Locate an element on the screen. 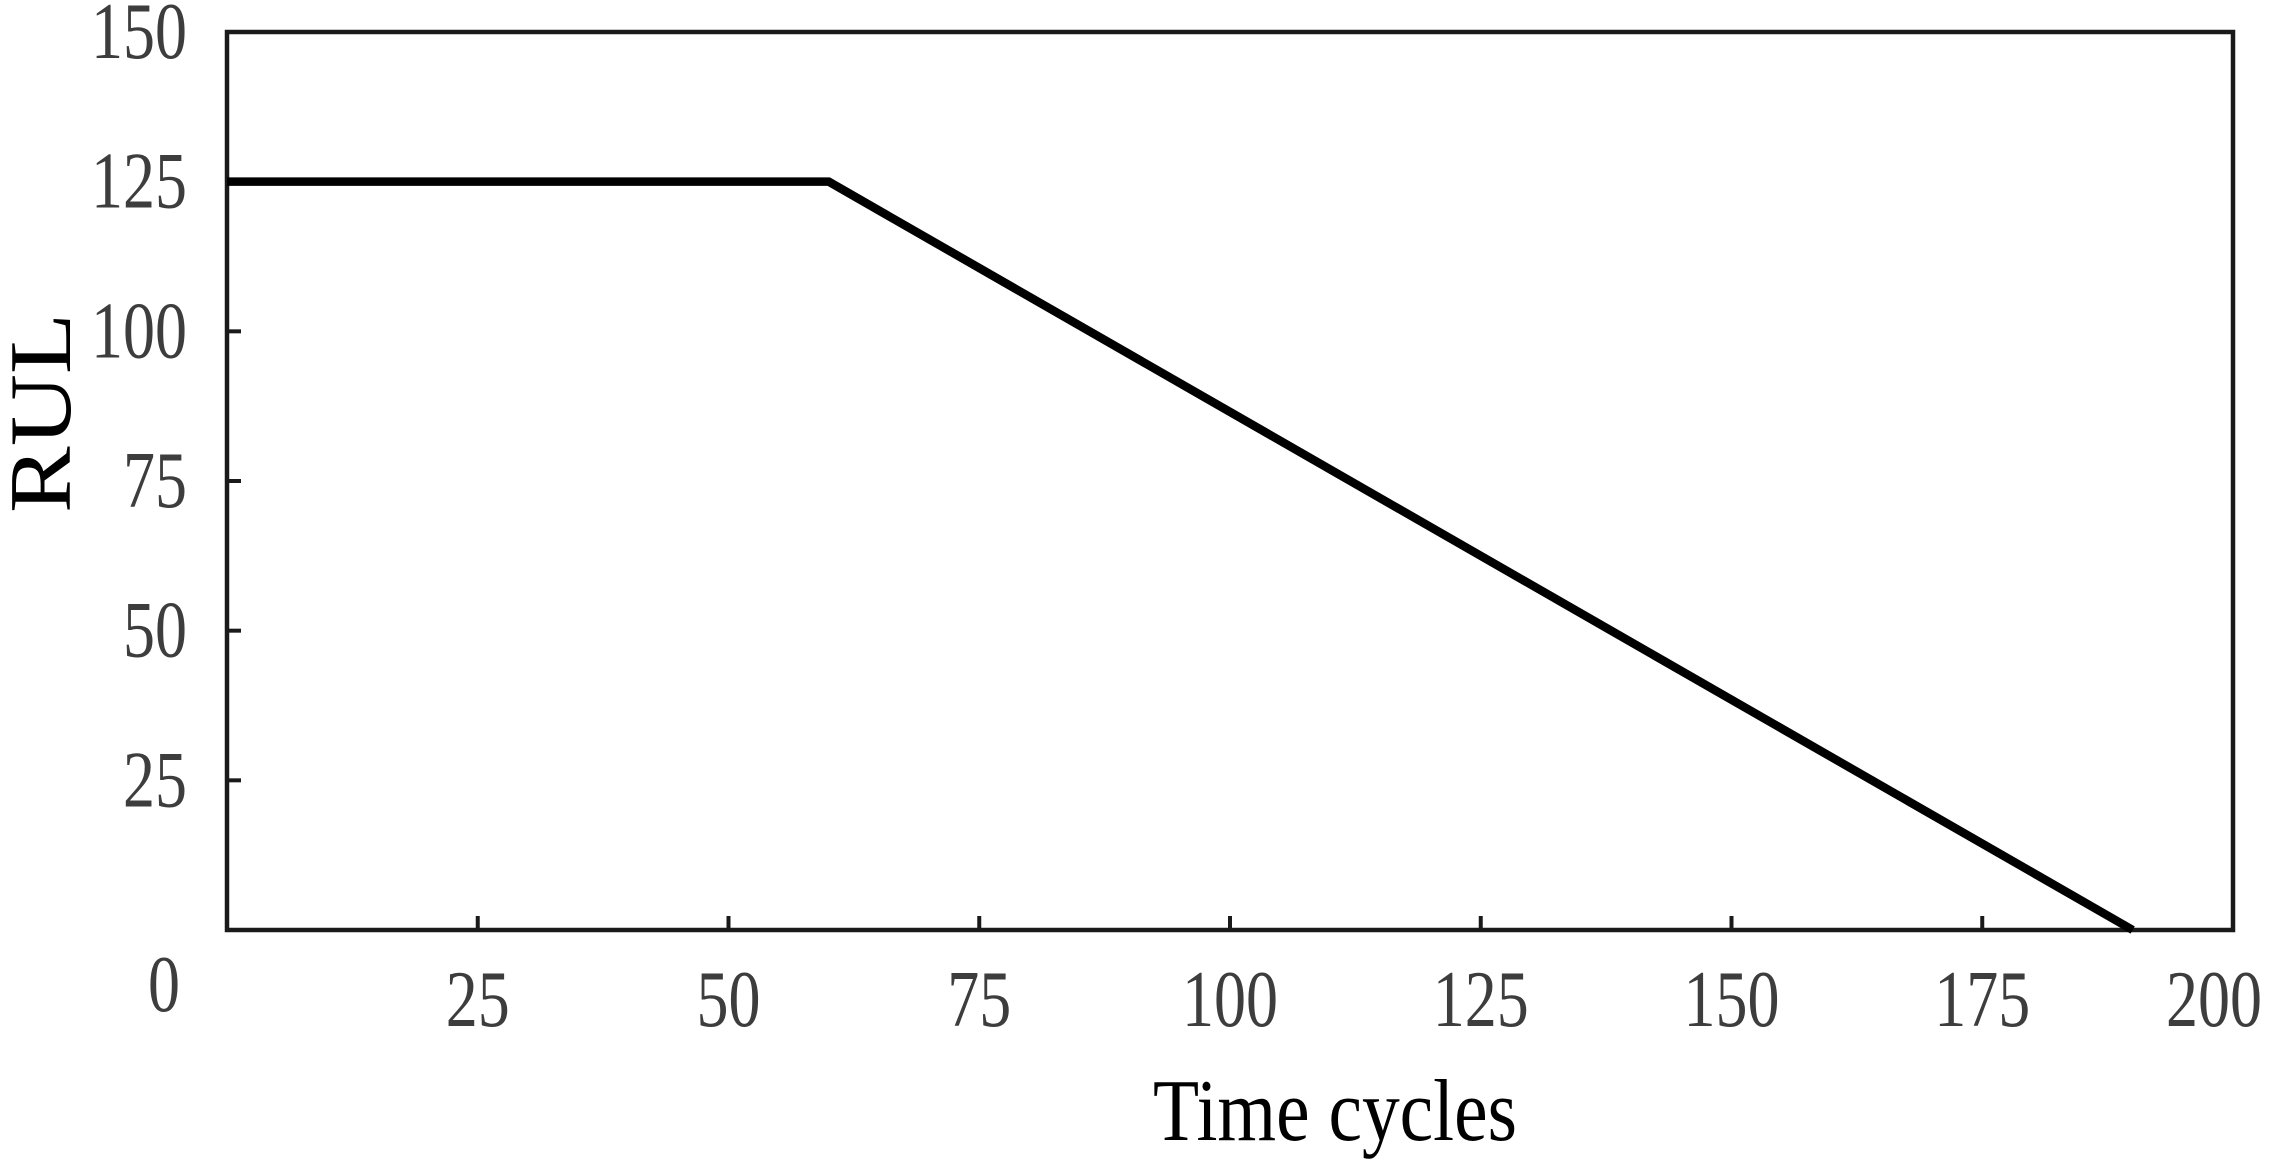  origin-tick-label: 0 is located at coordinates (164, 985).